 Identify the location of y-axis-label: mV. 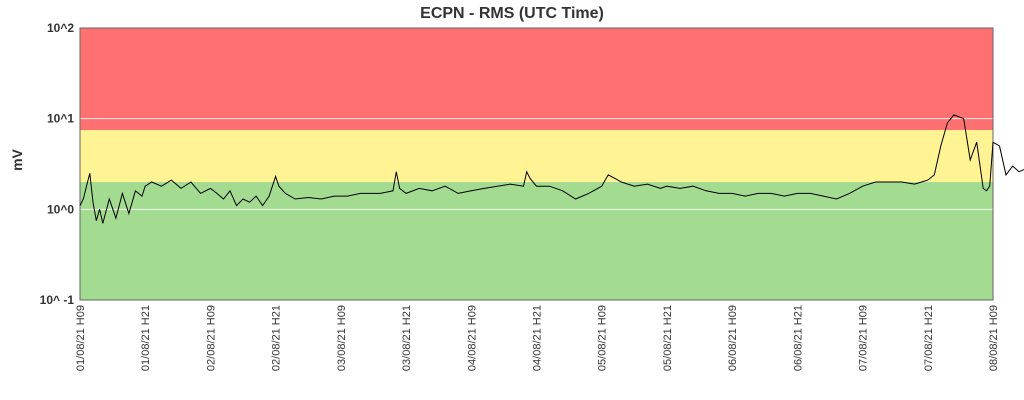
(17, 159).